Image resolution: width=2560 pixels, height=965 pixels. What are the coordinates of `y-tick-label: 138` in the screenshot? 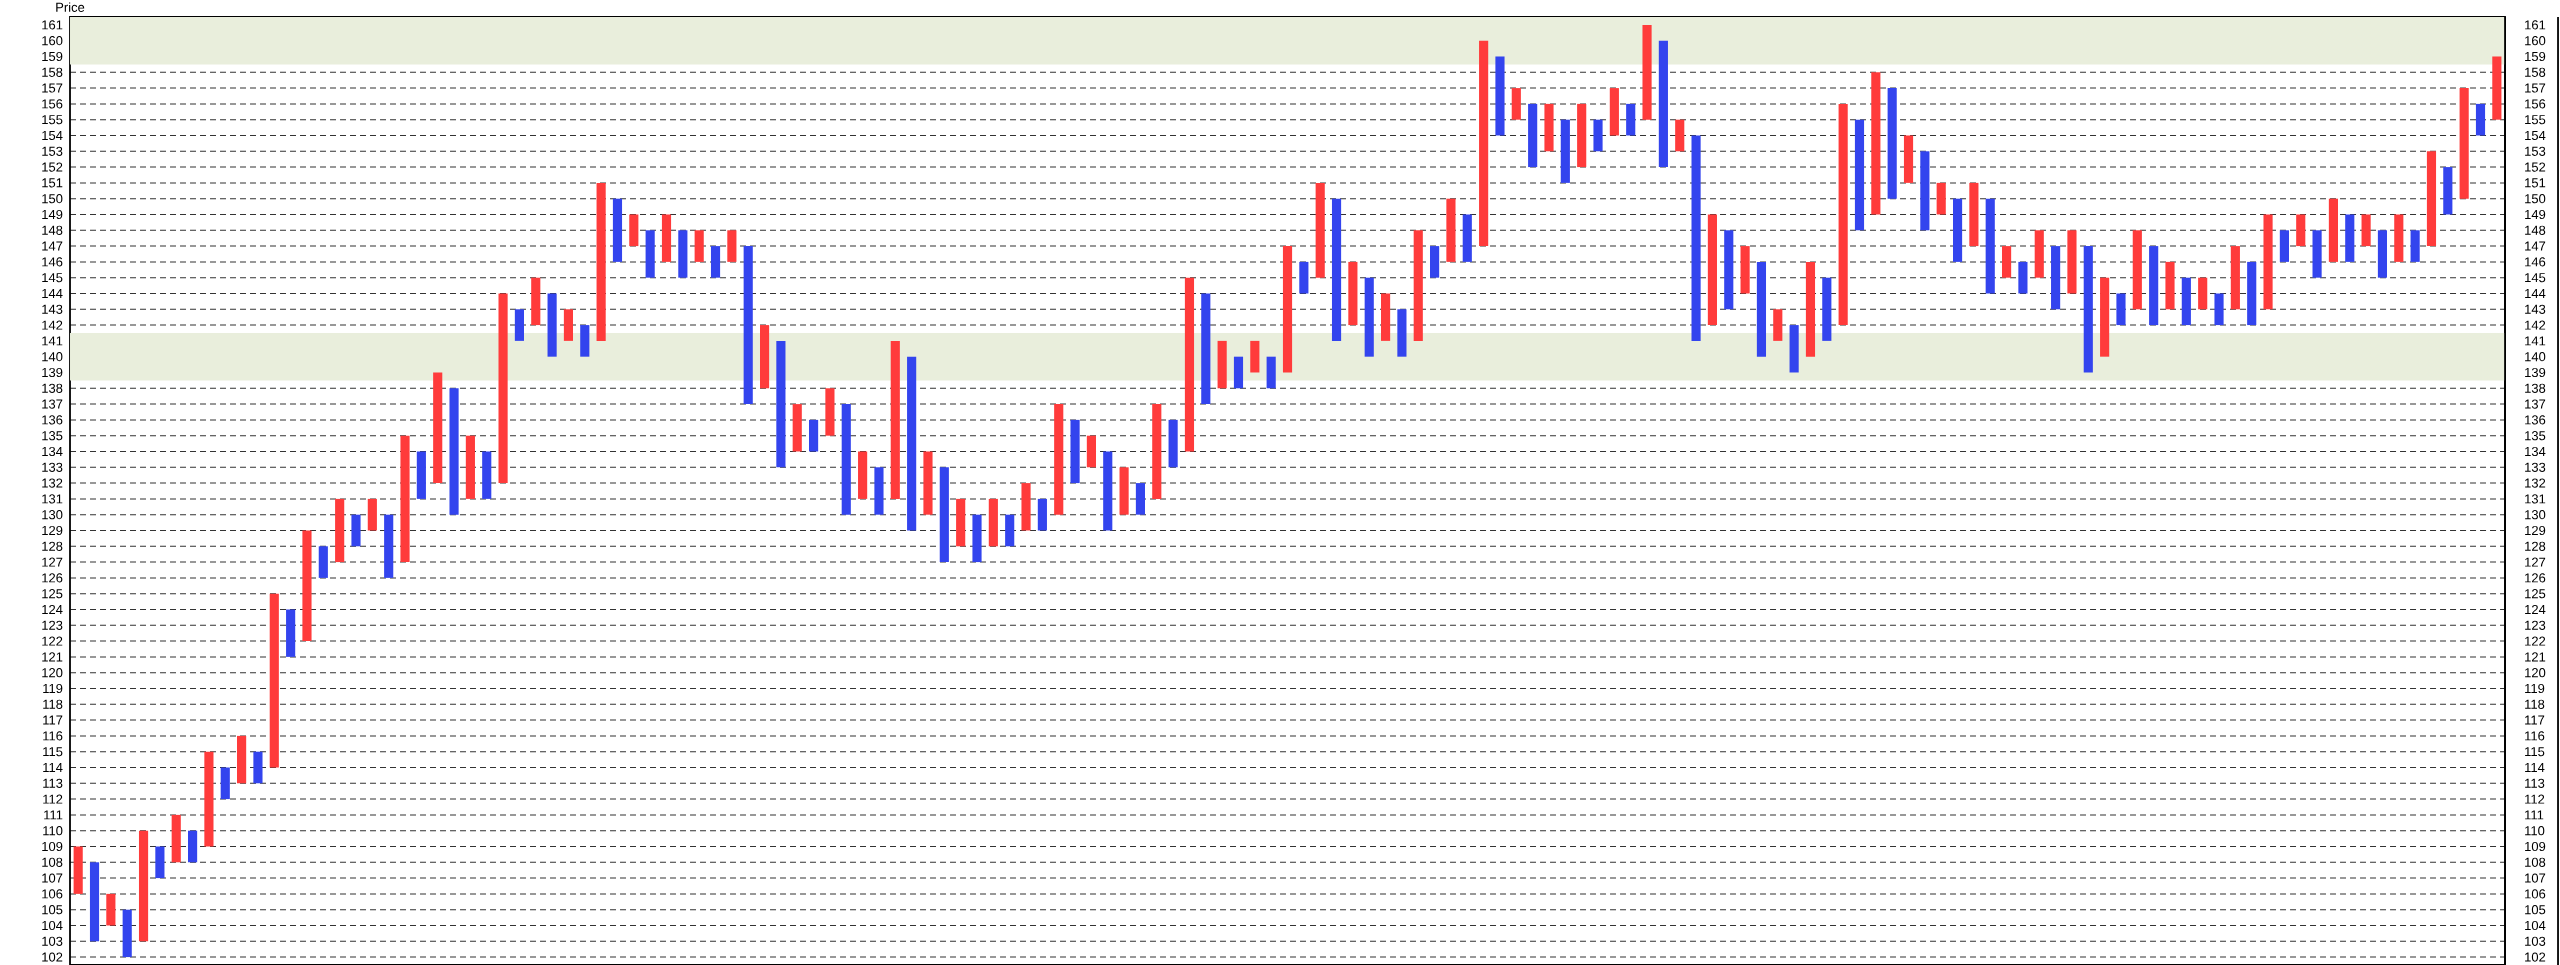 It's located at (52, 388).